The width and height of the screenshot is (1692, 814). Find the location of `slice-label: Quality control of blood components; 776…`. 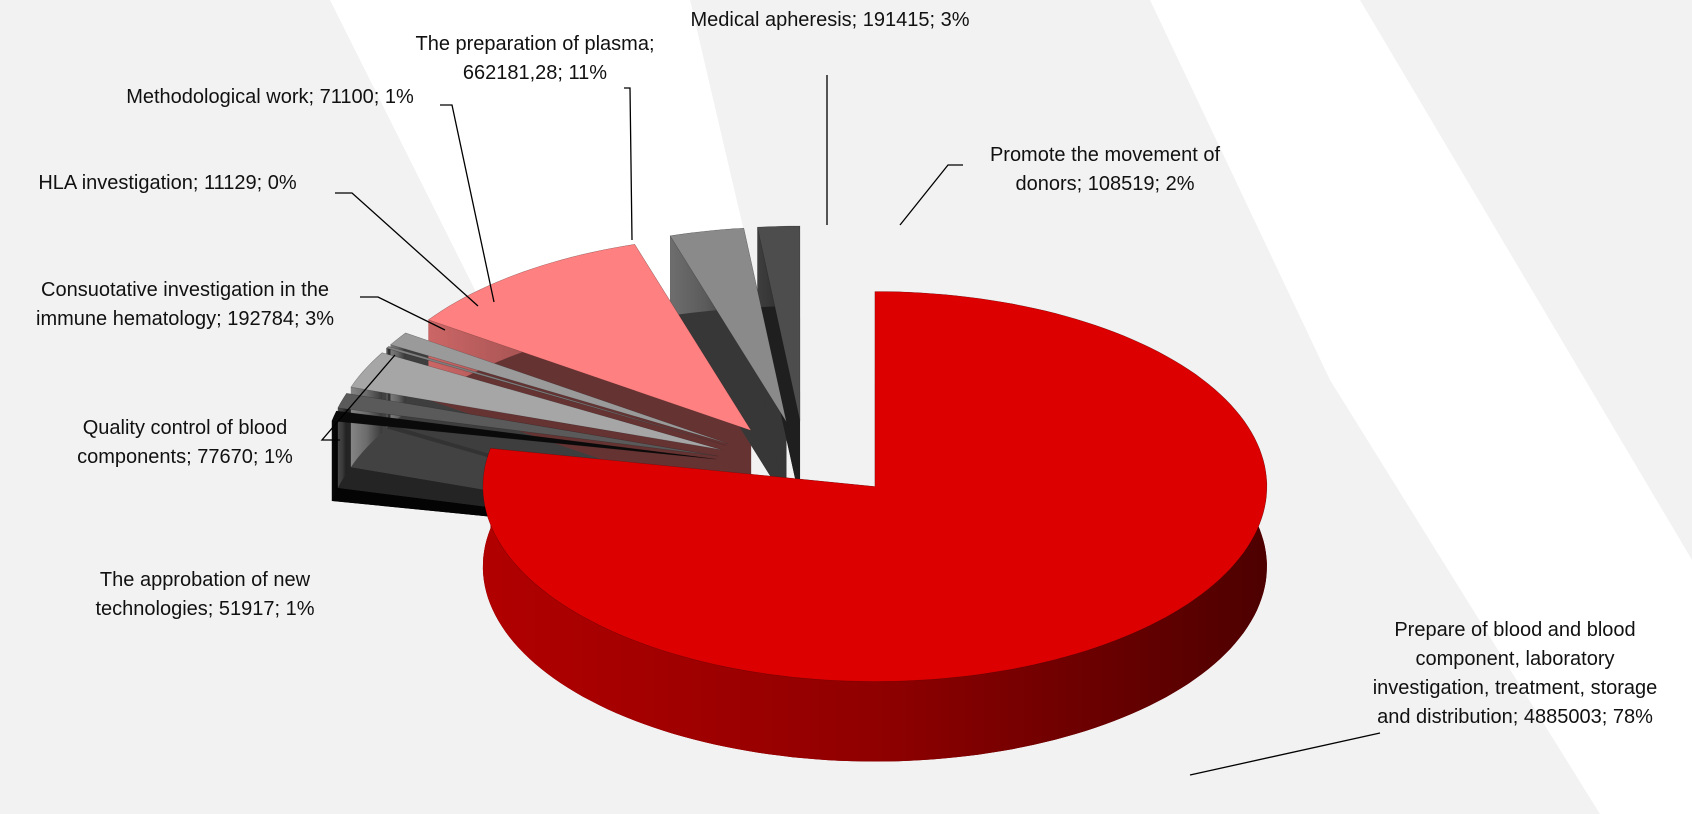

slice-label: Quality control of blood components; 776… is located at coordinates (185, 442).